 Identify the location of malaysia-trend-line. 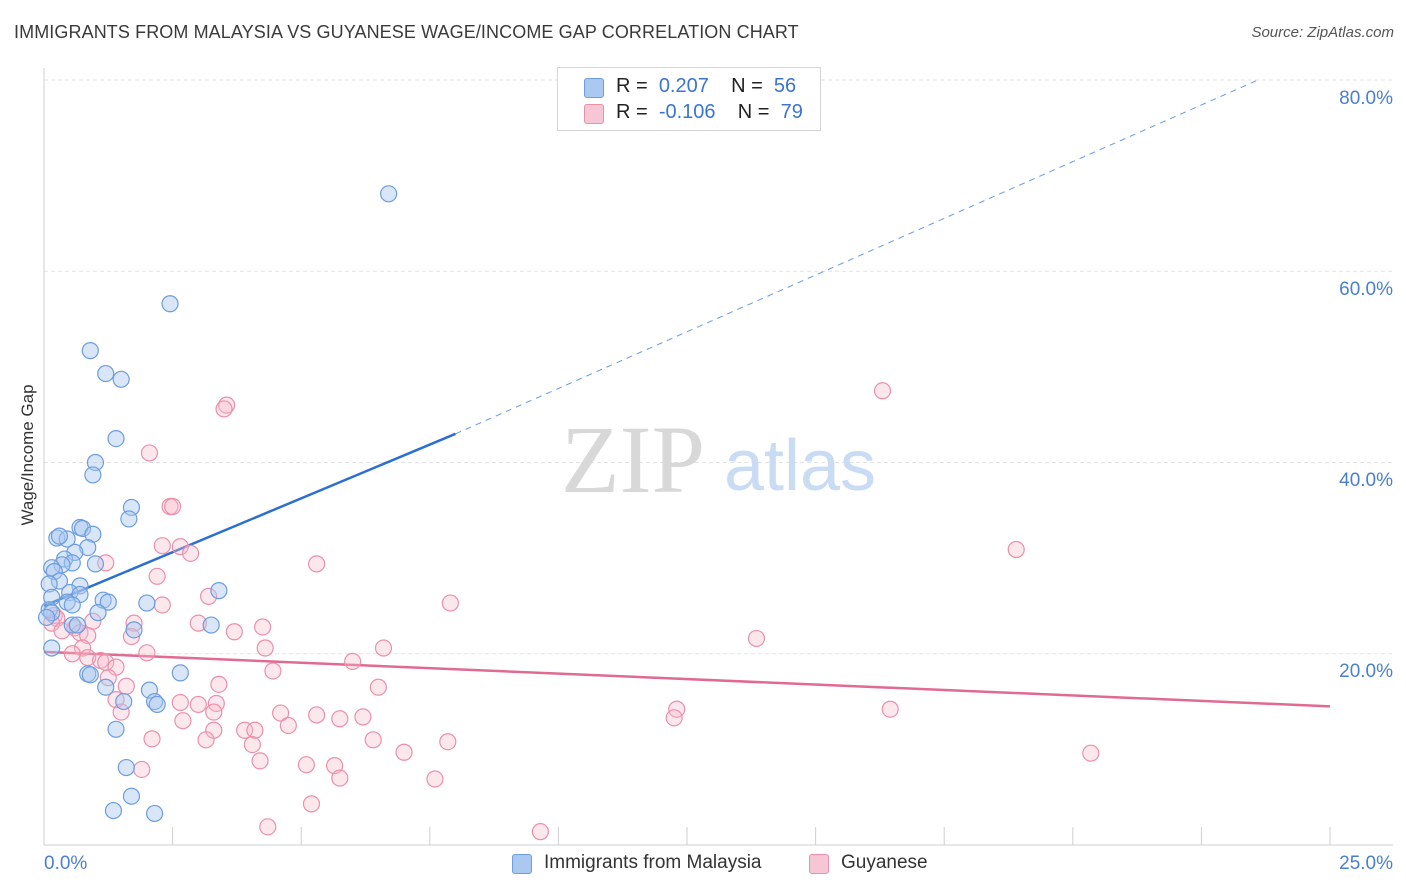
(250, 520).